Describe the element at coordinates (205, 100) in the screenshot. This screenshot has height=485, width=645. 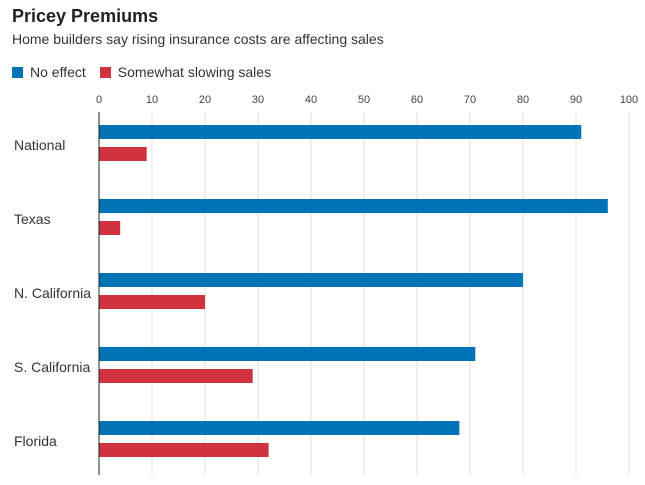
I see `x-tick-label-20: 20` at that location.